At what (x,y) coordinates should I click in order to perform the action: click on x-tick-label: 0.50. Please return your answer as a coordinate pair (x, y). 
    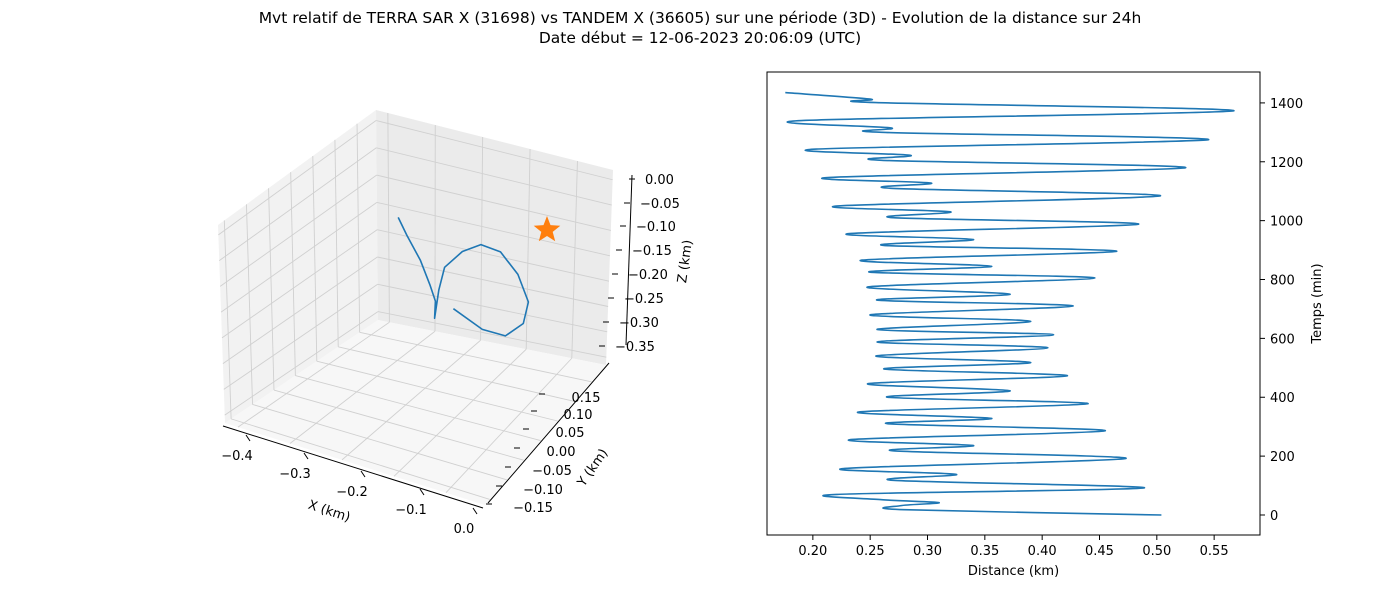
    Looking at the image, I should click on (1156, 551).